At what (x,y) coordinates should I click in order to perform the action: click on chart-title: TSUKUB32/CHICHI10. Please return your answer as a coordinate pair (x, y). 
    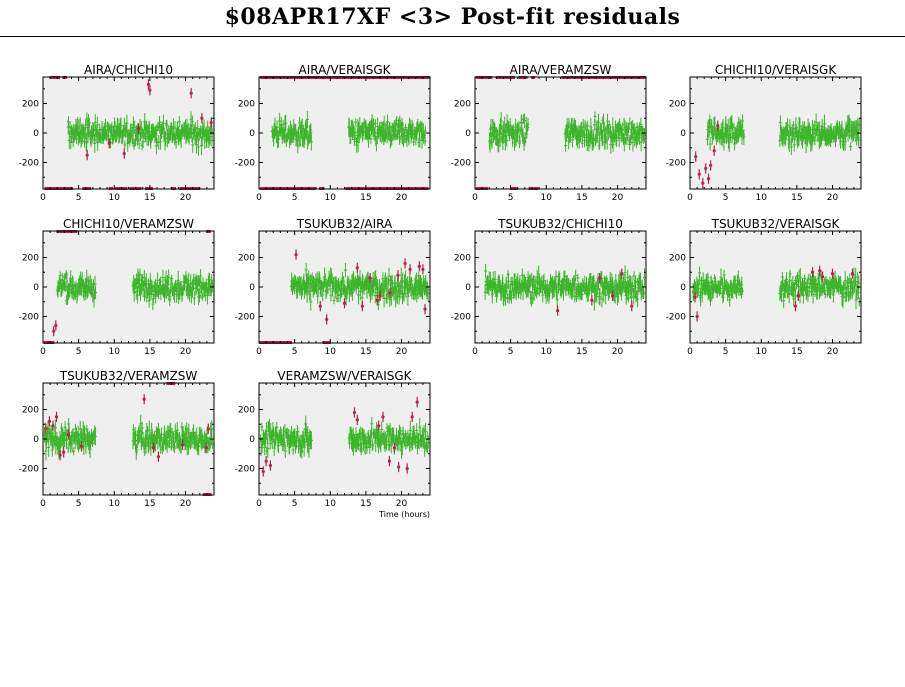
    Looking at the image, I should click on (560, 224).